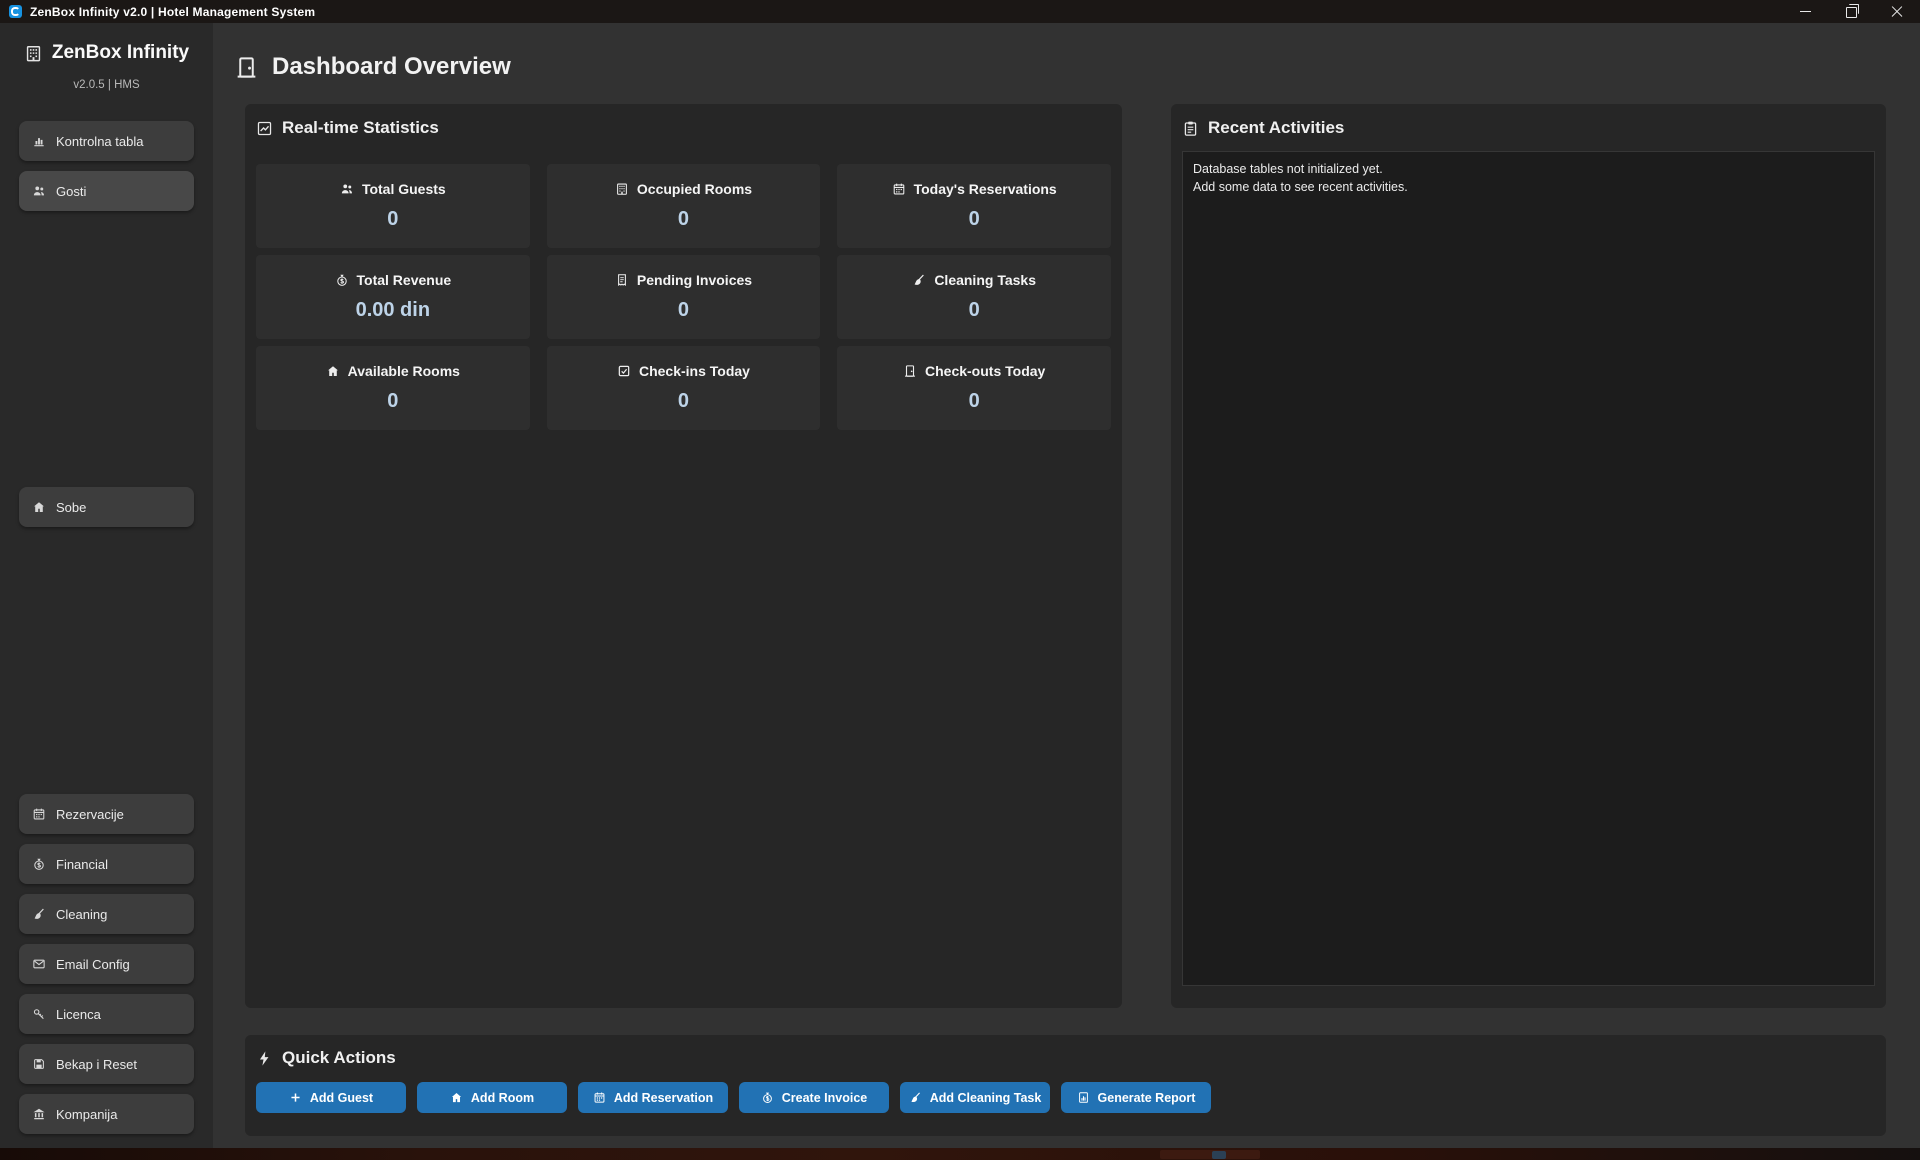 This screenshot has height=1160, width=1920. I want to click on add-guest-button: Add Guest, so click(331, 1097).